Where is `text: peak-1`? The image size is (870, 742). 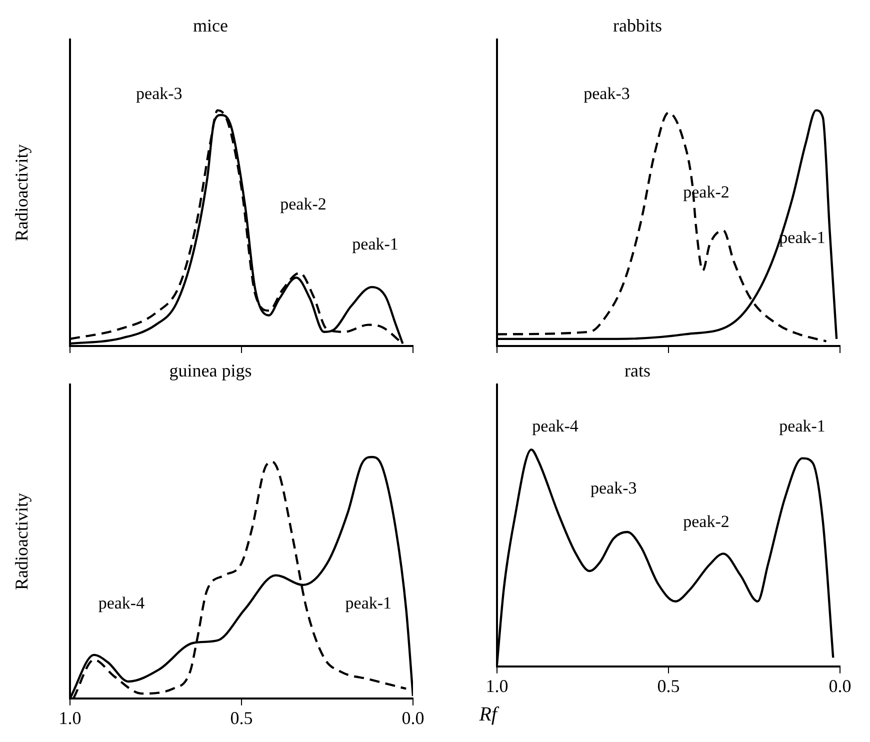 text: peak-1 is located at coordinates (802, 426).